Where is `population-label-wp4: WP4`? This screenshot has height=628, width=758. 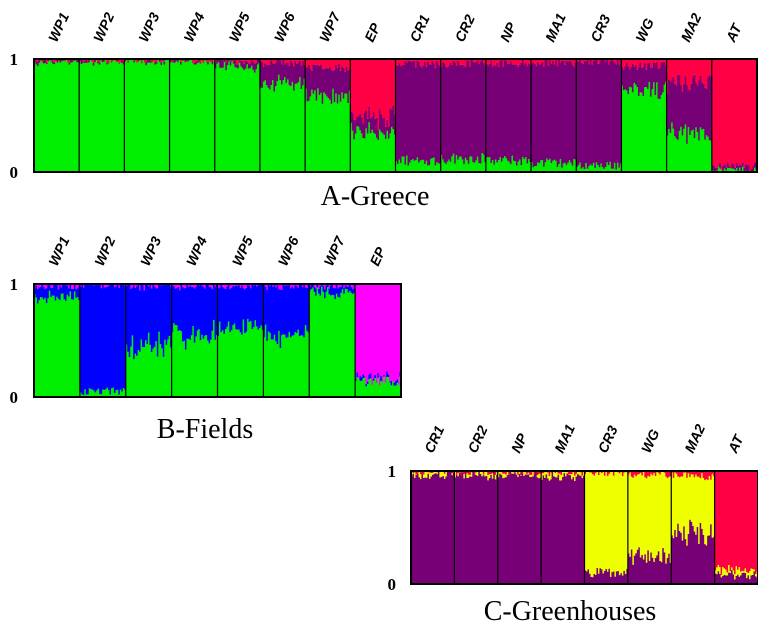
population-label-wp4: WP4 is located at coordinates (193, 27).